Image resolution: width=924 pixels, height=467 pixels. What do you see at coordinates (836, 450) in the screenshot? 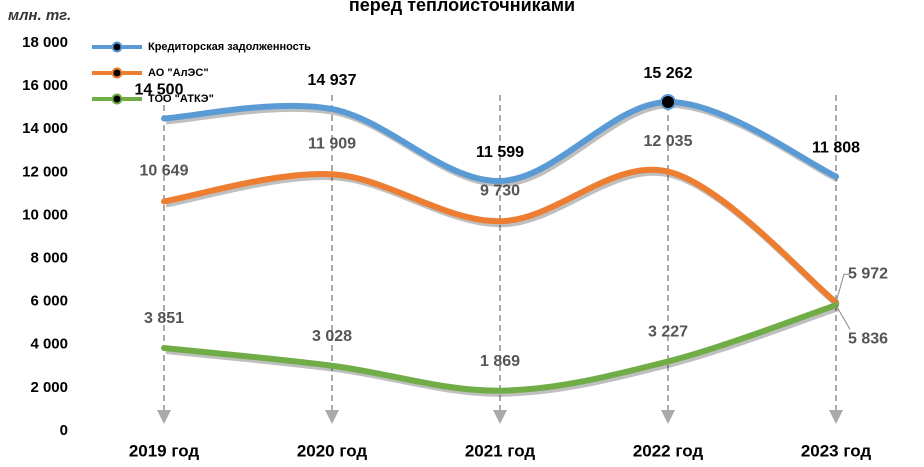
I see `x-tick-label: 2023 год` at bounding box center [836, 450].